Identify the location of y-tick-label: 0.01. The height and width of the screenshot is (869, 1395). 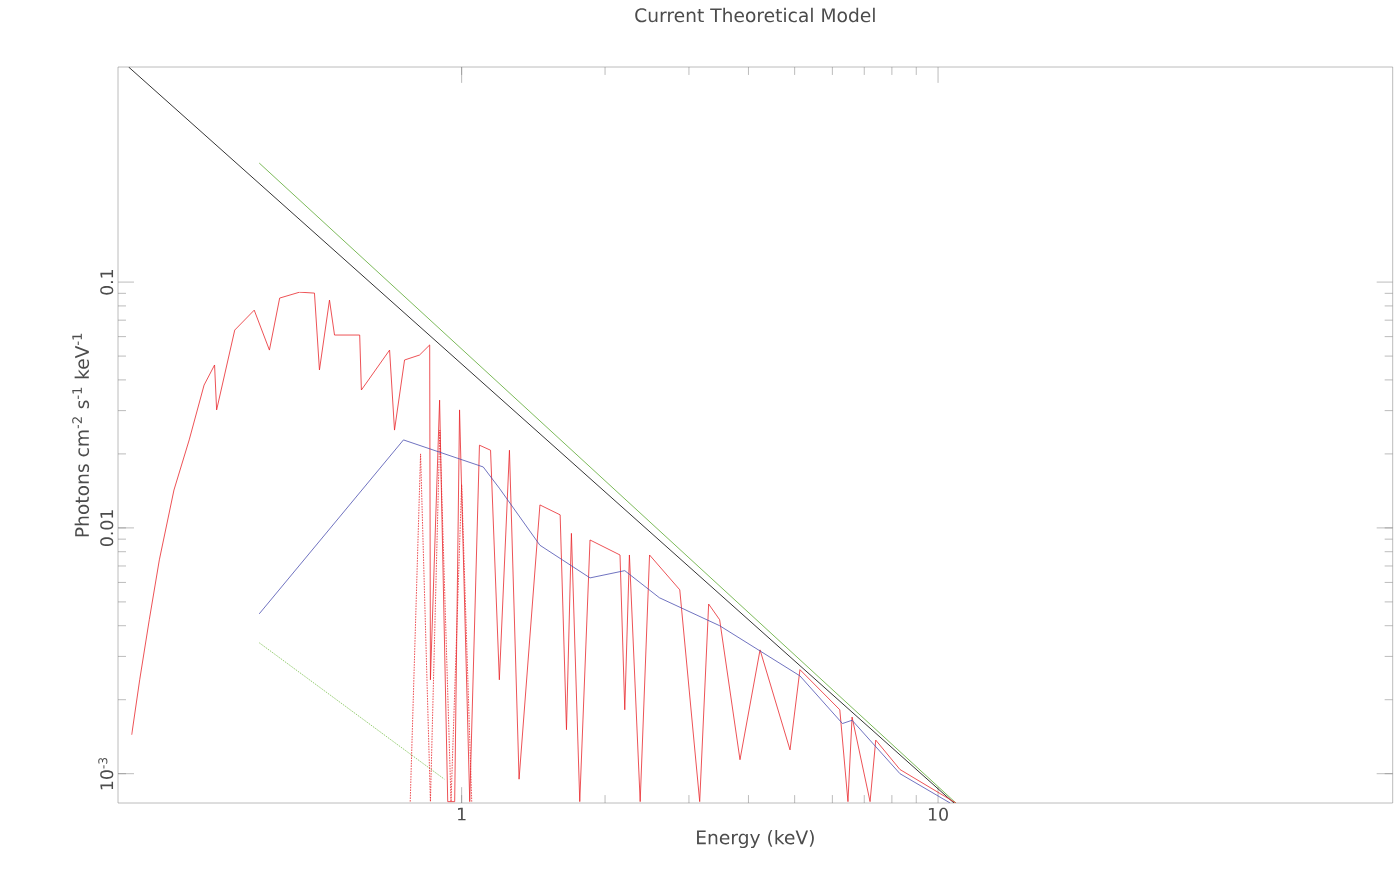
(107, 528).